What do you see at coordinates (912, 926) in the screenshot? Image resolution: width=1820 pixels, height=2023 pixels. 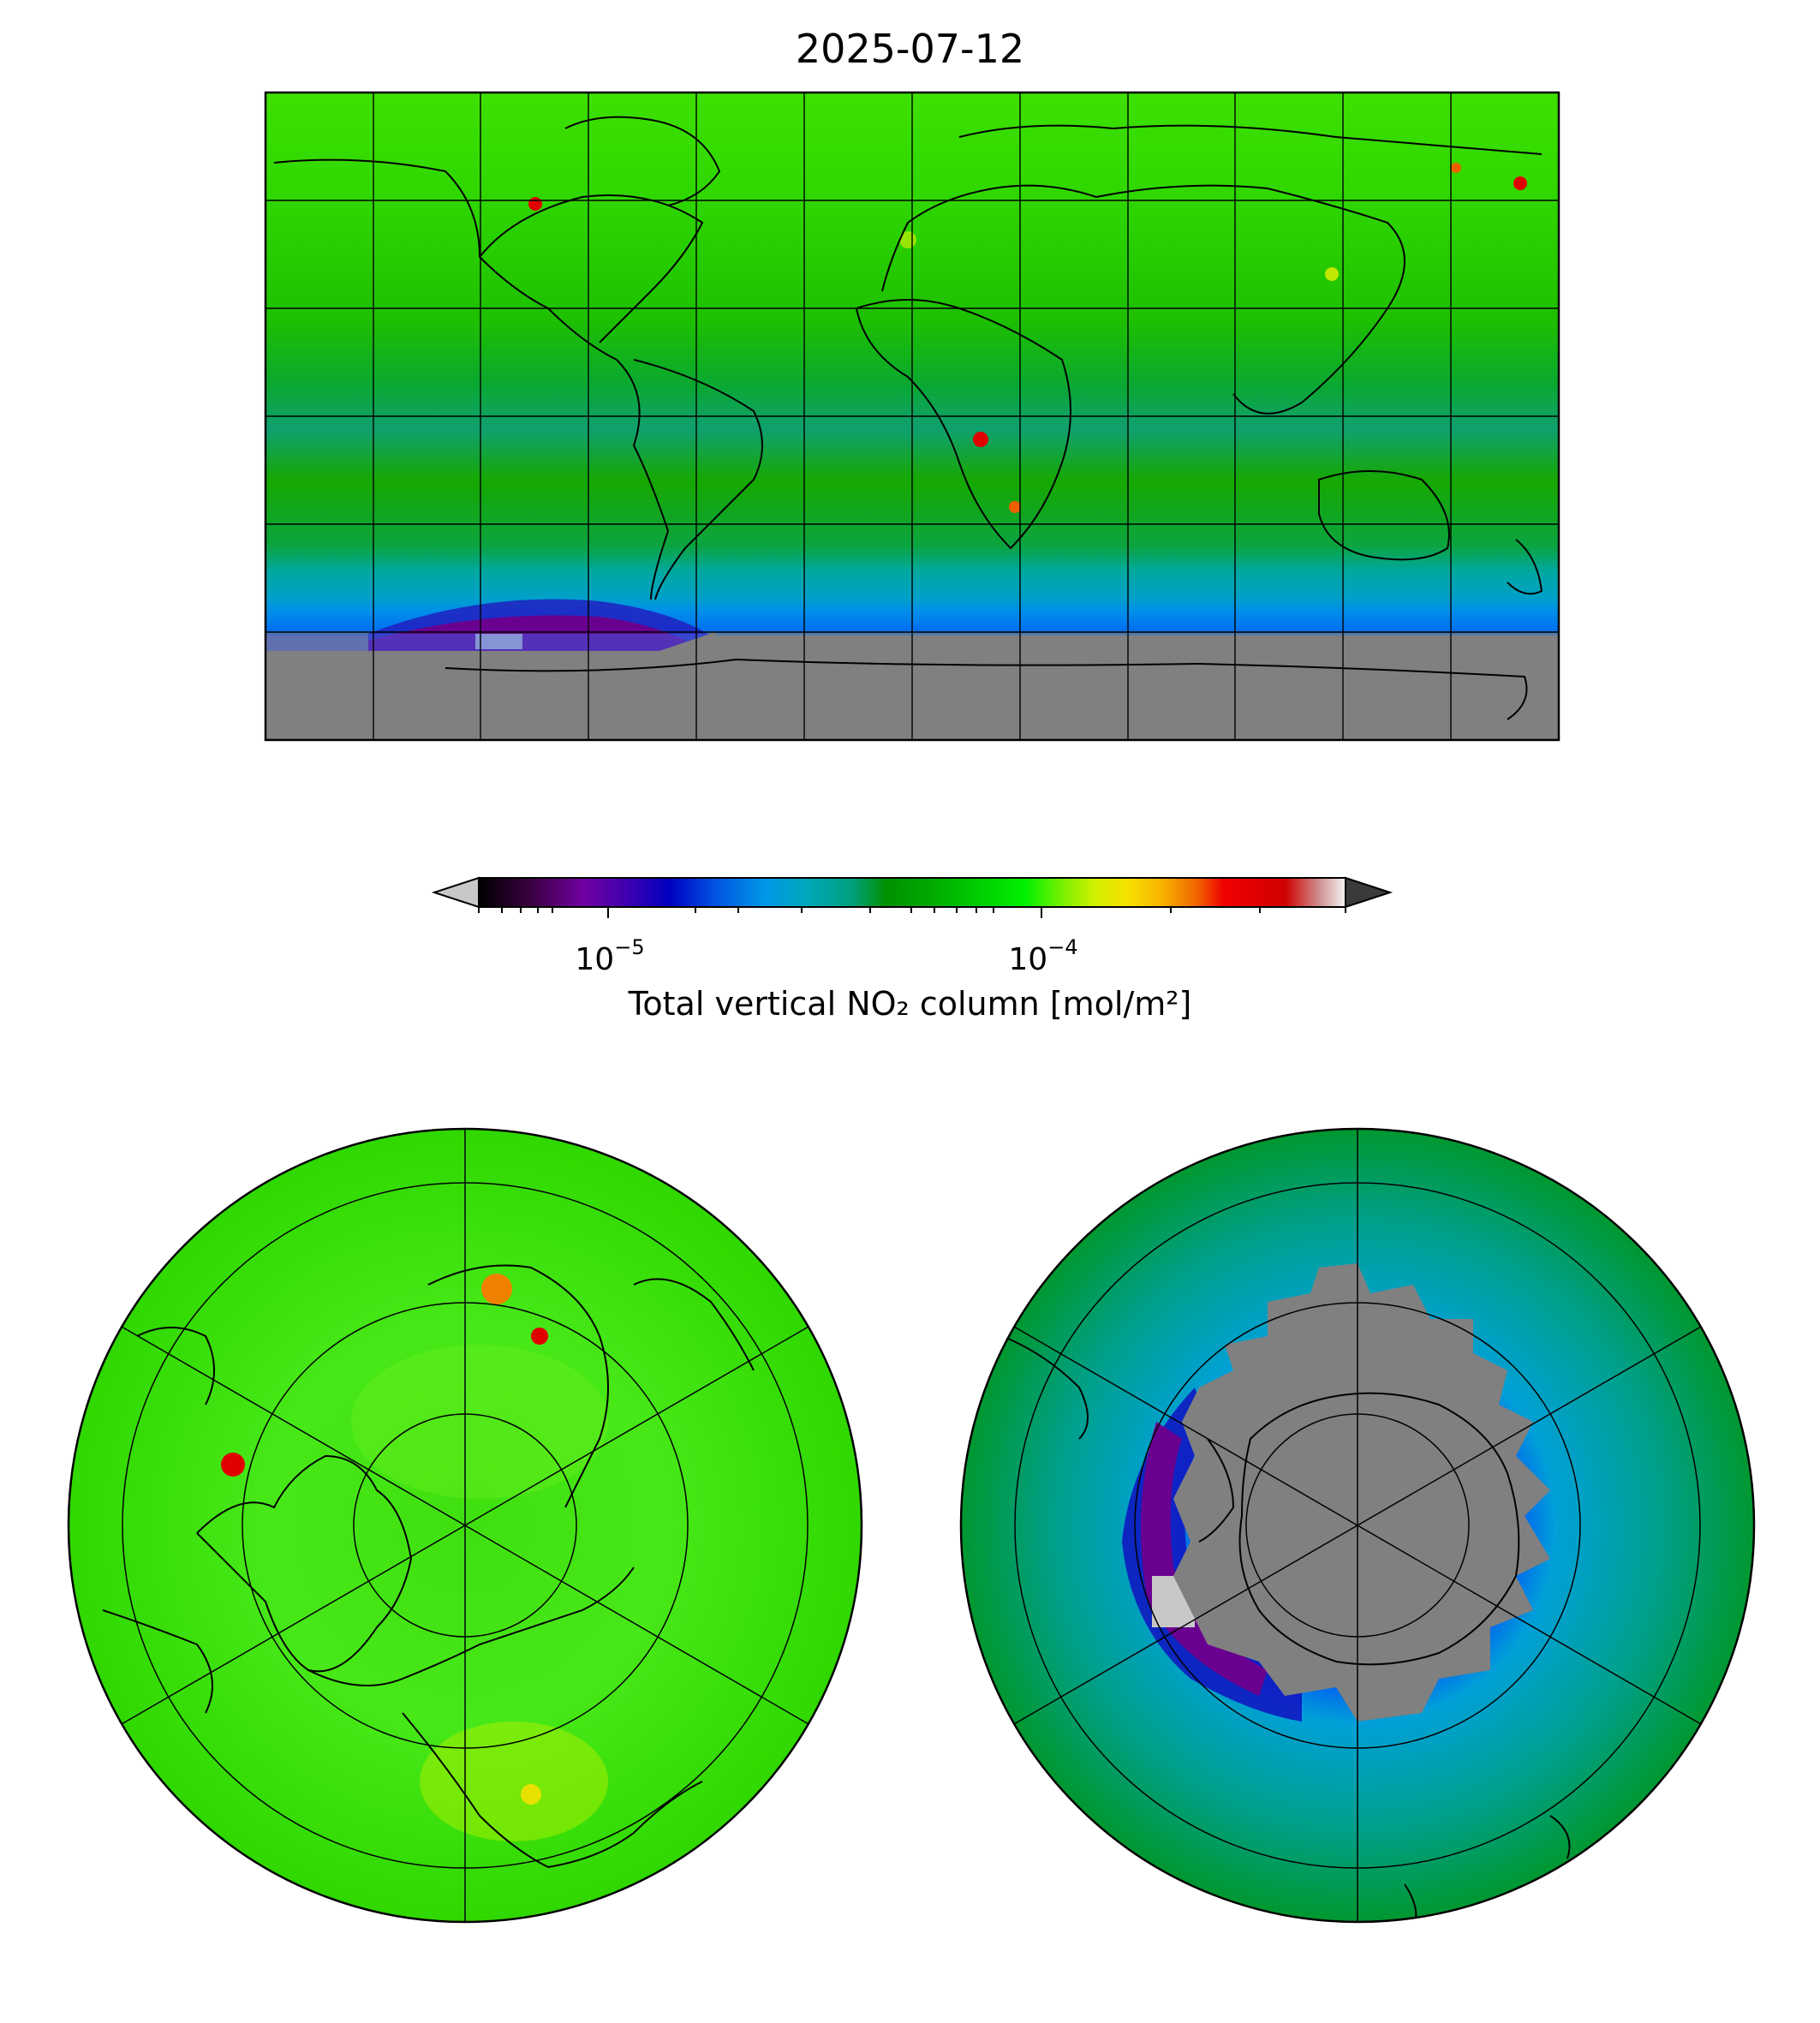 I see `colorbar: 10⁻⁵ 10⁻⁴` at bounding box center [912, 926].